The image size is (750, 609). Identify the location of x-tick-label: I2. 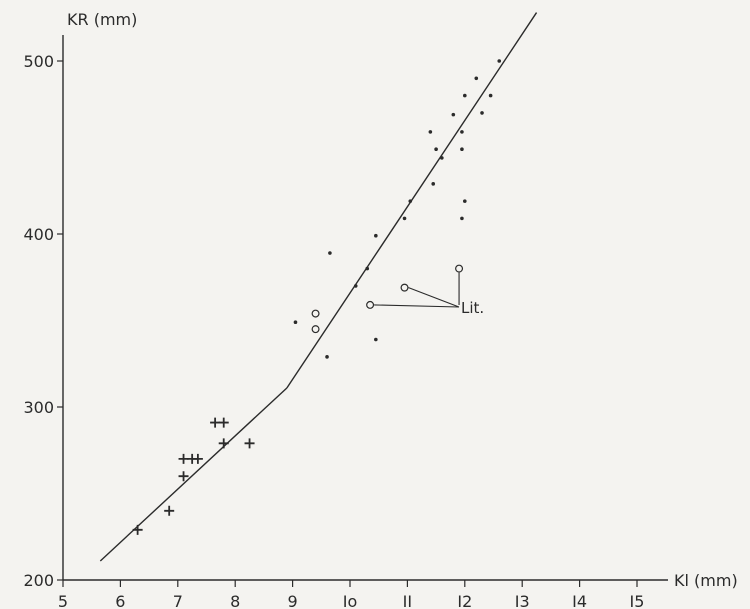
(464, 600).